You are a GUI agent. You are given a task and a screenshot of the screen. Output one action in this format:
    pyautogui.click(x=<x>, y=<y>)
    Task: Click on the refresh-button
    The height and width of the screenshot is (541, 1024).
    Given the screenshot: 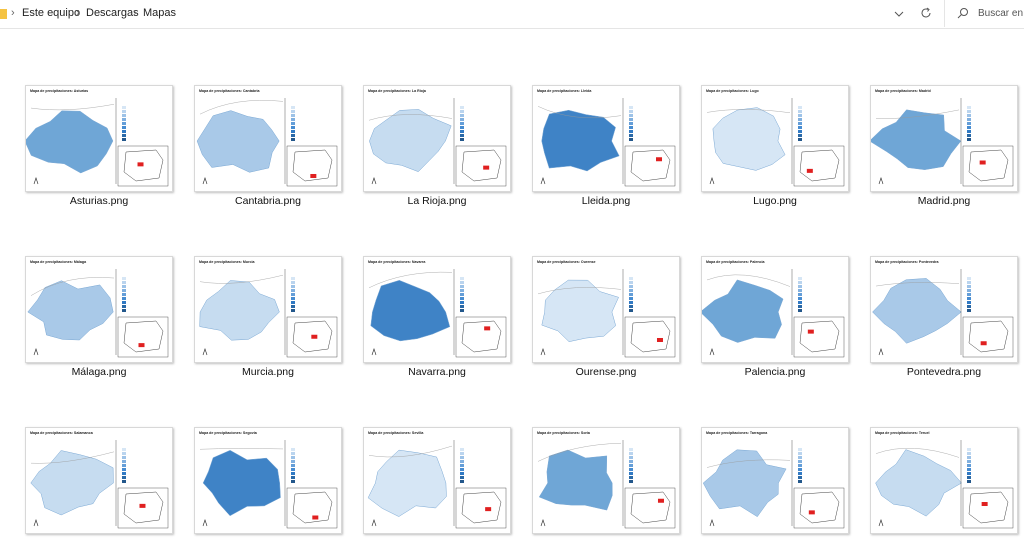 What is the action you would take?
    pyautogui.click(x=926, y=13)
    